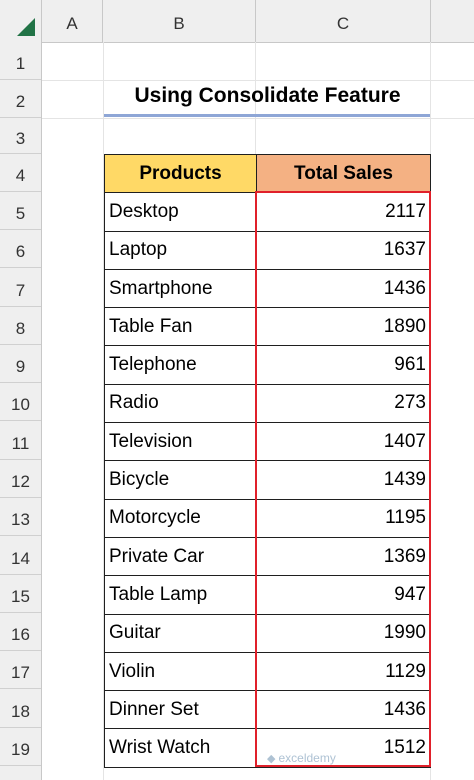 This screenshot has width=474, height=780. Describe the element at coordinates (343, 633) in the screenshot. I see `total-sales-cell: 1990` at that location.